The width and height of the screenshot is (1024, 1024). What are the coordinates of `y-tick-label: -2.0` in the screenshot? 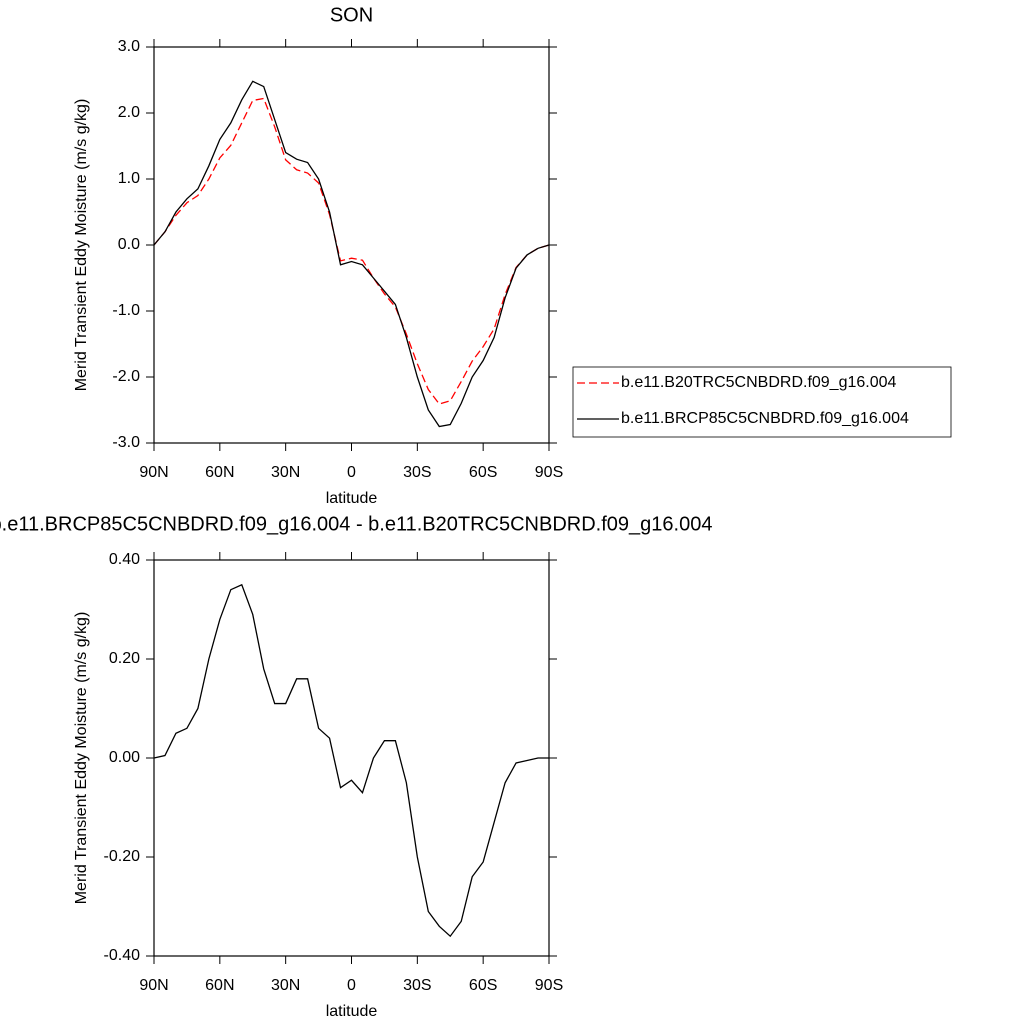 It's located at (126, 376).